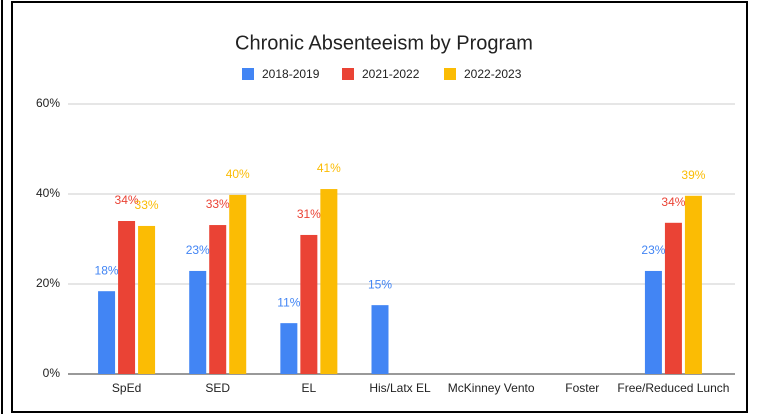 This screenshot has height=414, width=759. What do you see at coordinates (291, 74) in the screenshot?
I see `legend-label: 2018-2019` at bounding box center [291, 74].